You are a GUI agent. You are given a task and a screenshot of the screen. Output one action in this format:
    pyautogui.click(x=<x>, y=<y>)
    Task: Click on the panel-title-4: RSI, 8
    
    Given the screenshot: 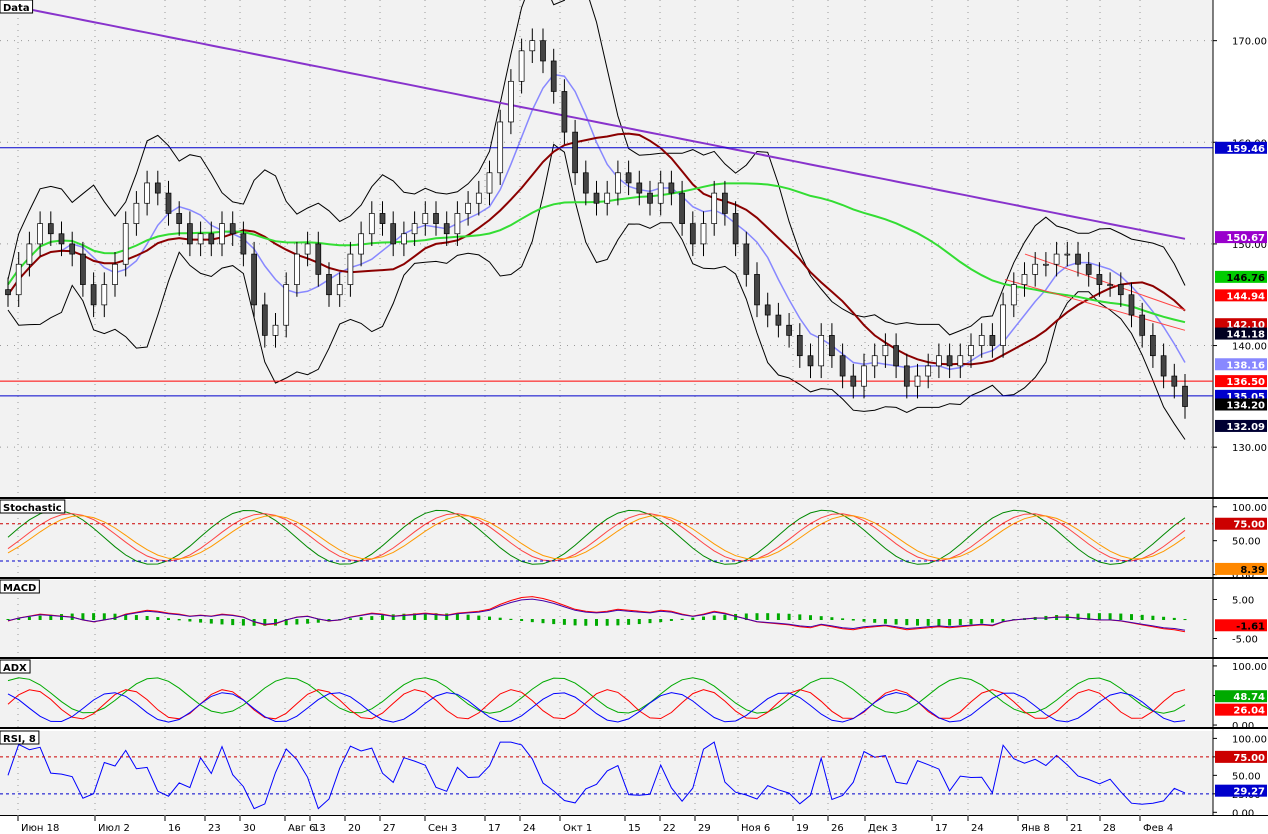 What is the action you would take?
    pyautogui.click(x=19, y=739)
    